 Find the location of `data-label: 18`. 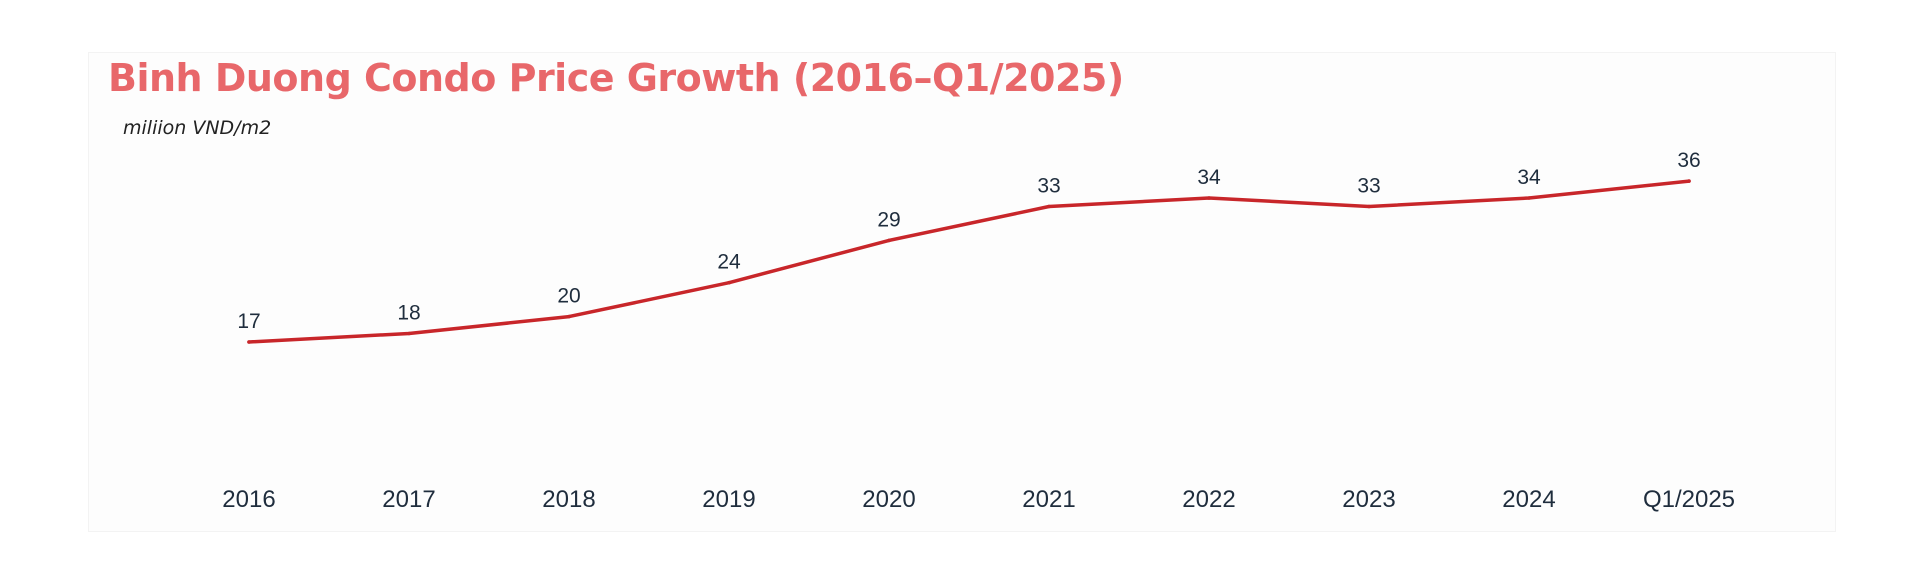

data-label: 18 is located at coordinates (408, 313).